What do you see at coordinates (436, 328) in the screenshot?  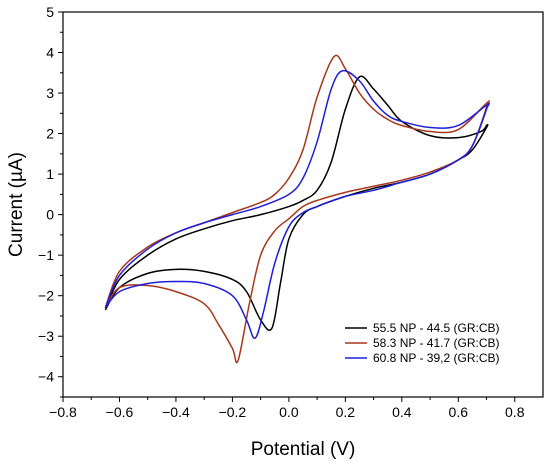 I see `legend-label: 55.5 NP - 44.5 (GR:CB)` at bounding box center [436, 328].